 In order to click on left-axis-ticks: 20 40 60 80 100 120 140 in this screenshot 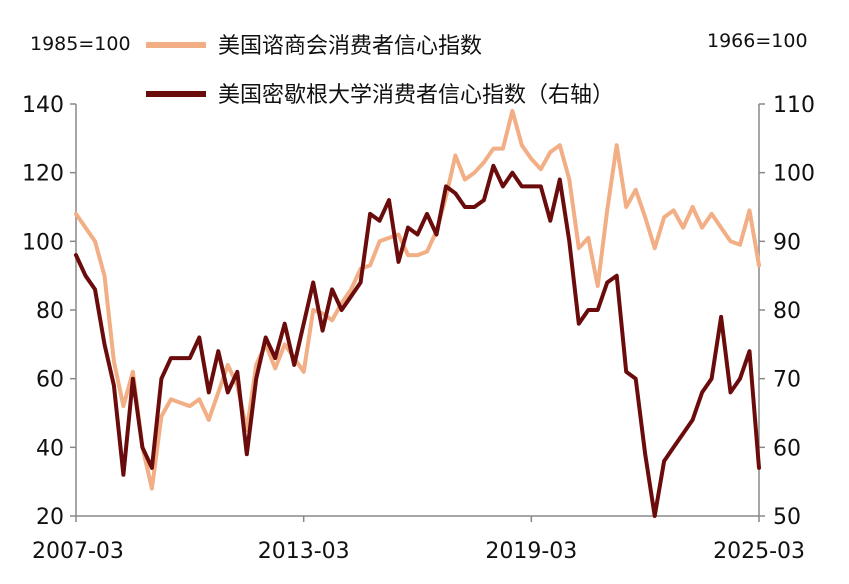, I will do `click(49, 311)`.